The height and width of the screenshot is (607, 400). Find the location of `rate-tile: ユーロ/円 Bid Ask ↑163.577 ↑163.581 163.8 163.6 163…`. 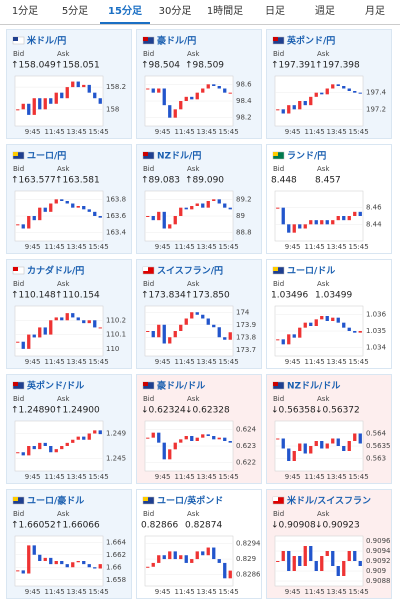

rate-tile: ユーロ/円 Bid Ask ↑163.577 ↑163.581 163.8 163.6 163… is located at coordinates (69, 199).